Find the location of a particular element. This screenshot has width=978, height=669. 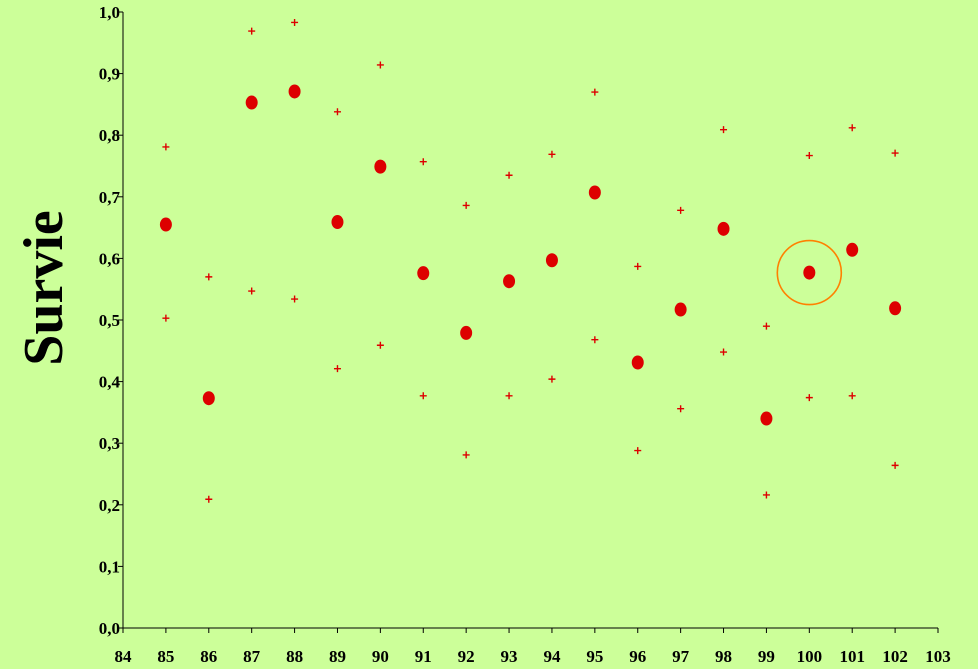

x-tick-label: 92 is located at coordinates (466, 656).